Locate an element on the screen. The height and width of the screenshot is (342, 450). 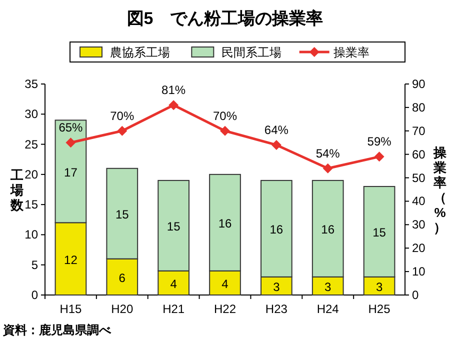
y-axis-title: 工場数 is located at coordinates (17, 190).